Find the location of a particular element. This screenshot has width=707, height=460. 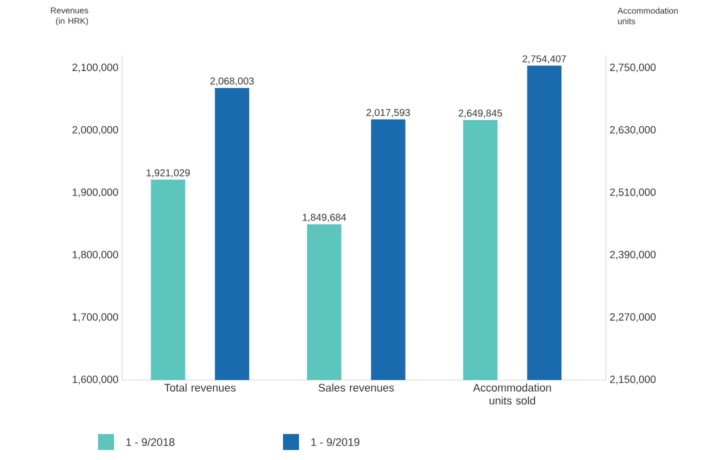

legend-label: 1 - 9/2018 is located at coordinates (150, 442).